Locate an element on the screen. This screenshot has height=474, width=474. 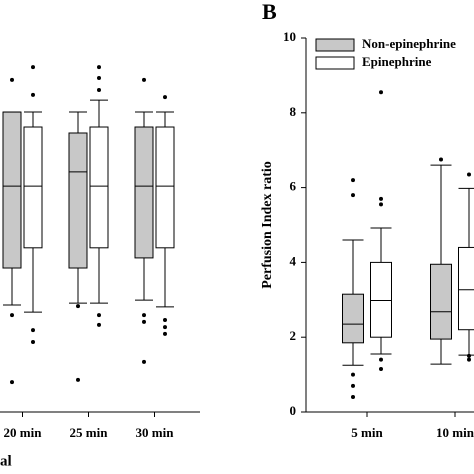
y-tick-label: 4 is located at coordinates (293, 260).